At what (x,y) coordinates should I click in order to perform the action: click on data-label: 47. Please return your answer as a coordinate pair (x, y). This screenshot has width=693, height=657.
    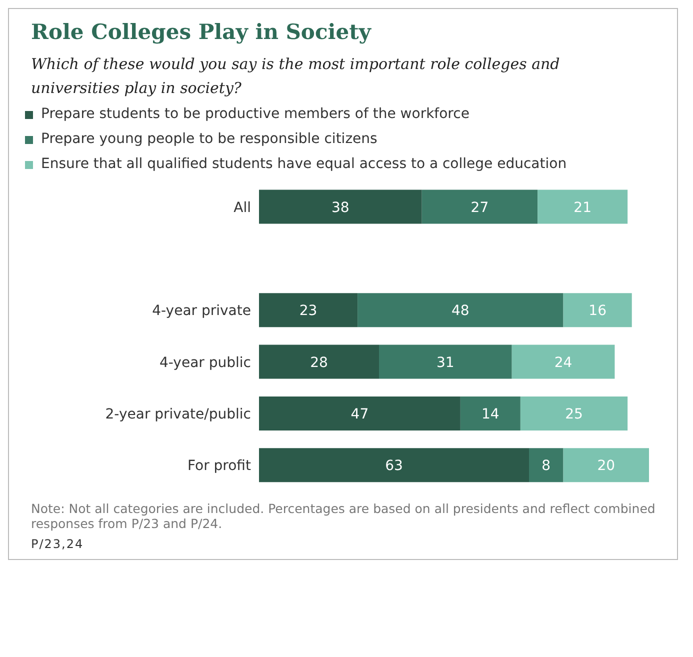
    Looking at the image, I should click on (359, 414).